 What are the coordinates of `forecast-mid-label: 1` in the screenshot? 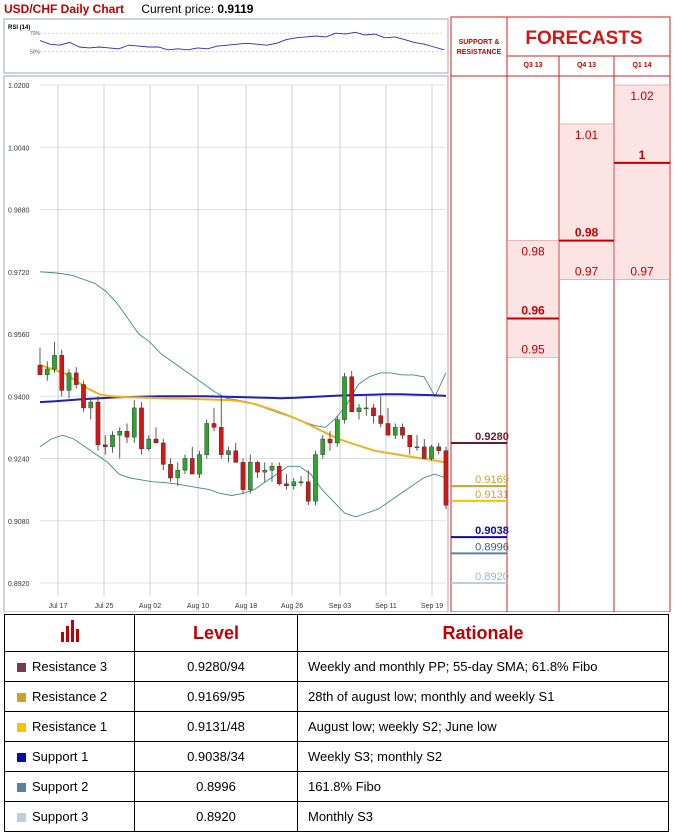 It's located at (642, 155).